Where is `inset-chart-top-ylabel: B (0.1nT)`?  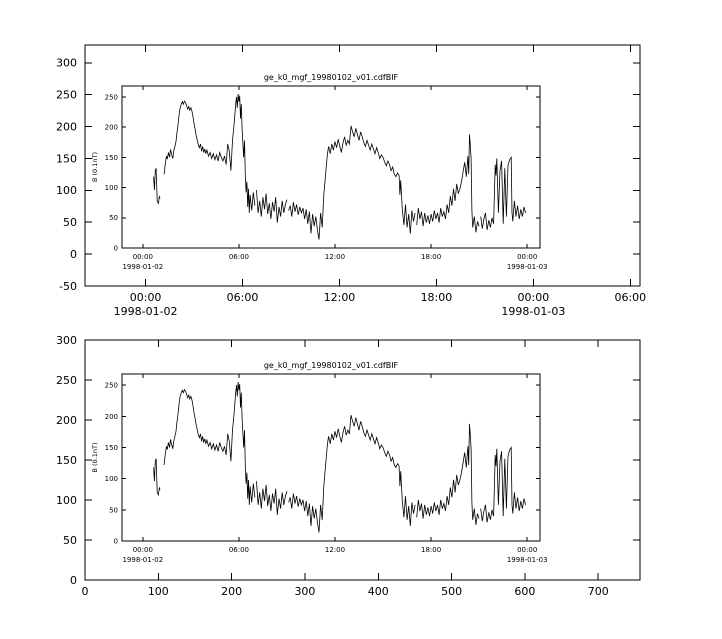 inset-chart-top-ylabel: B (0.1nT) is located at coordinates (95, 167).